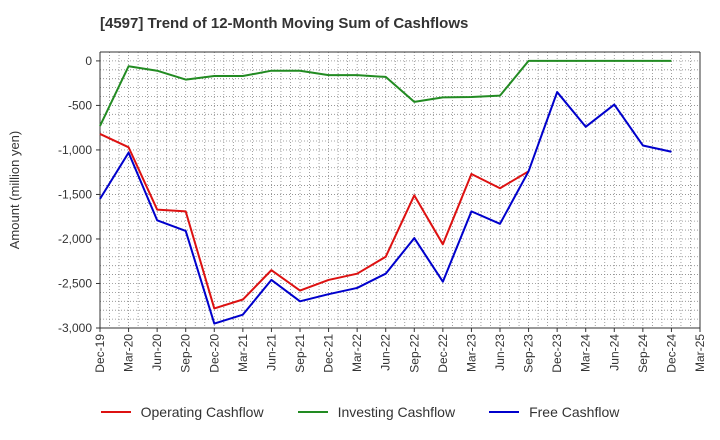  What do you see at coordinates (557, 353) in the screenshot?
I see `x-tick-label: Dec-23` at bounding box center [557, 353].